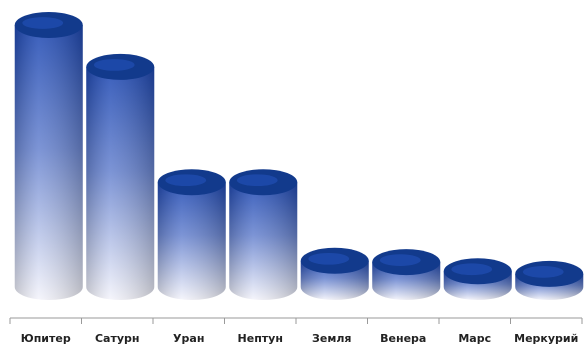 This screenshot has height=351, width=585. I want to click on x-tick-label: Земля, so click(331, 338).